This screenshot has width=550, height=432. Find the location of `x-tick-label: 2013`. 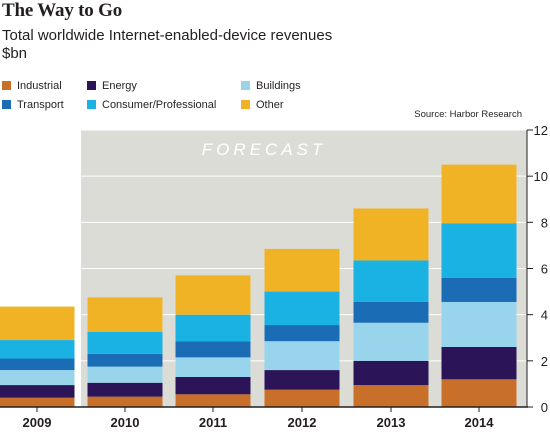

x-tick-label: 2013 is located at coordinates (391, 422).